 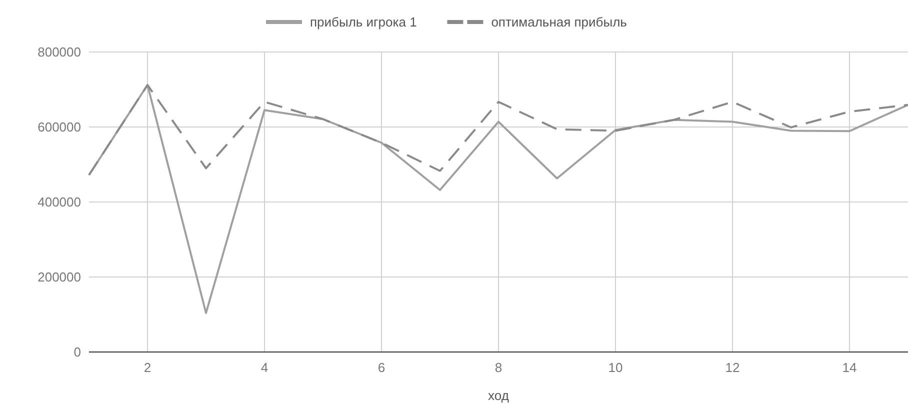 What do you see at coordinates (264, 367) in the screenshot?
I see `x-tick-label: 4` at bounding box center [264, 367].